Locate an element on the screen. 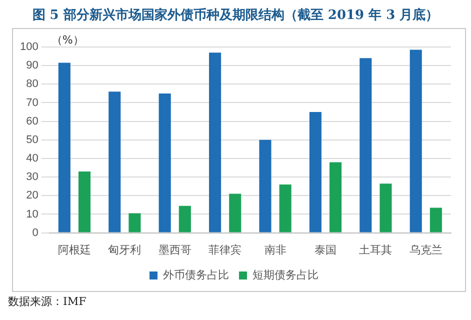 The height and width of the screenshot is (320, 471). x-tick-label: 墨西哥 is located at coordinates (175, 250).